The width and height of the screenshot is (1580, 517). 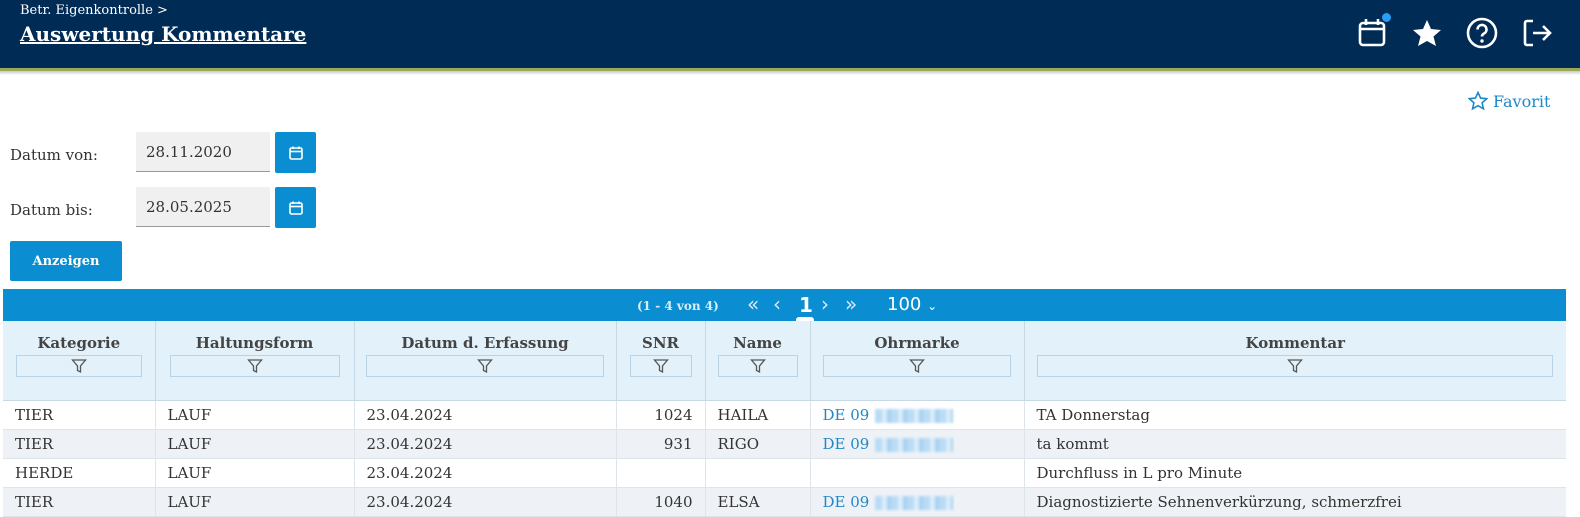 What do you see at coordinates (1427, 33) in the screenshot?
I see `star-icon` at bounding box center [1427, 33].